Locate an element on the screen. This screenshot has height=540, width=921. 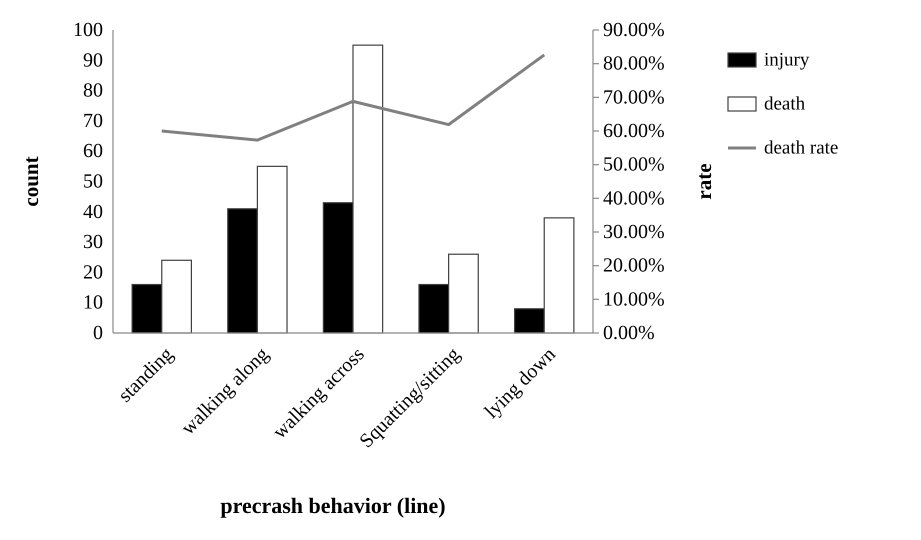
y-tick-label: 80 is located at coordinates (93, 91).